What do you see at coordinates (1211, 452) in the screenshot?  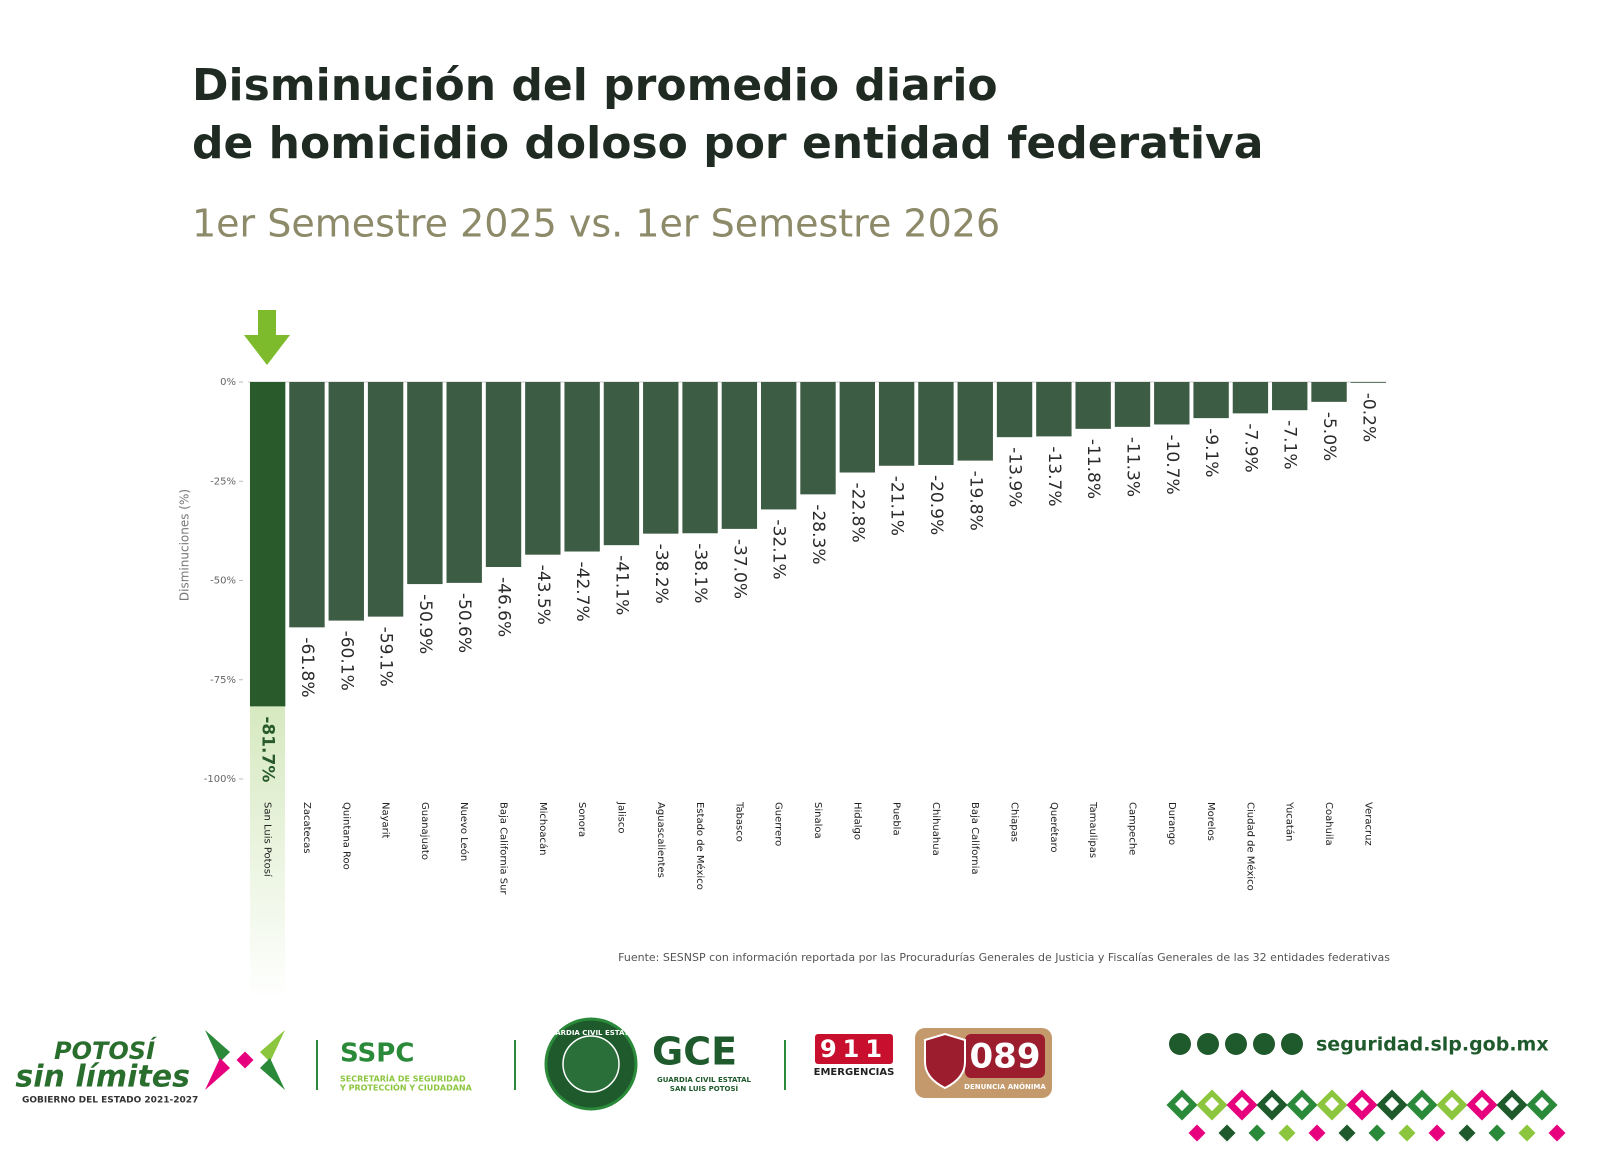 I see `value-label: -9.1%` at bounding box center [1211, 452].